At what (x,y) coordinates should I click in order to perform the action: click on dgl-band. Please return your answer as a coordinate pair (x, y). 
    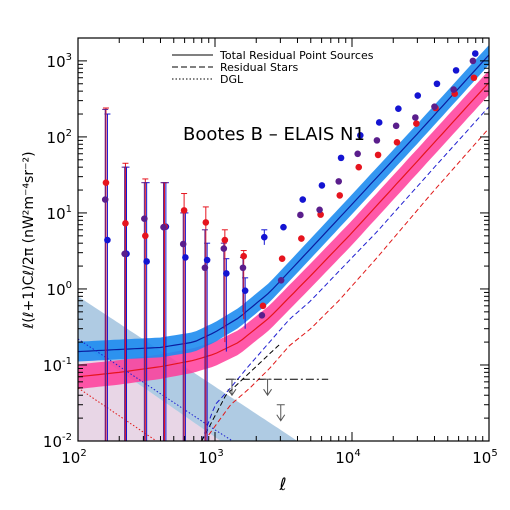
    Looking at the image, I should click on (188, 368).